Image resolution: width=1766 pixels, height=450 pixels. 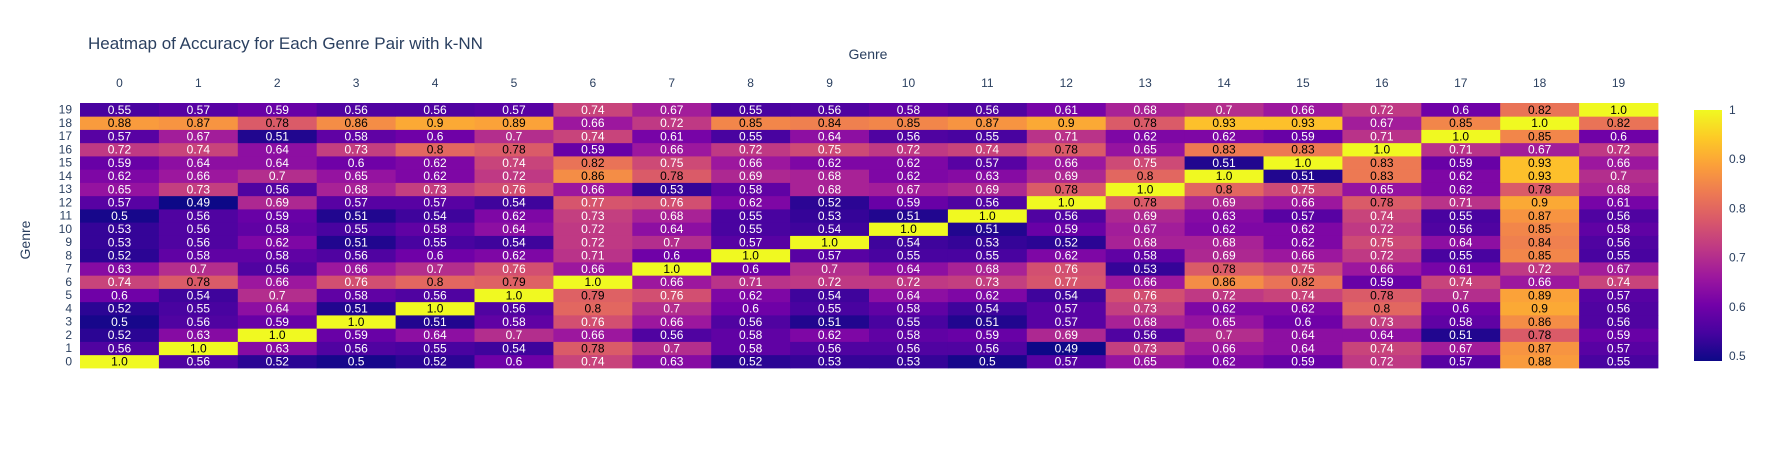 I want to click on x-tick-label: 6, so click(x=593, y=83).